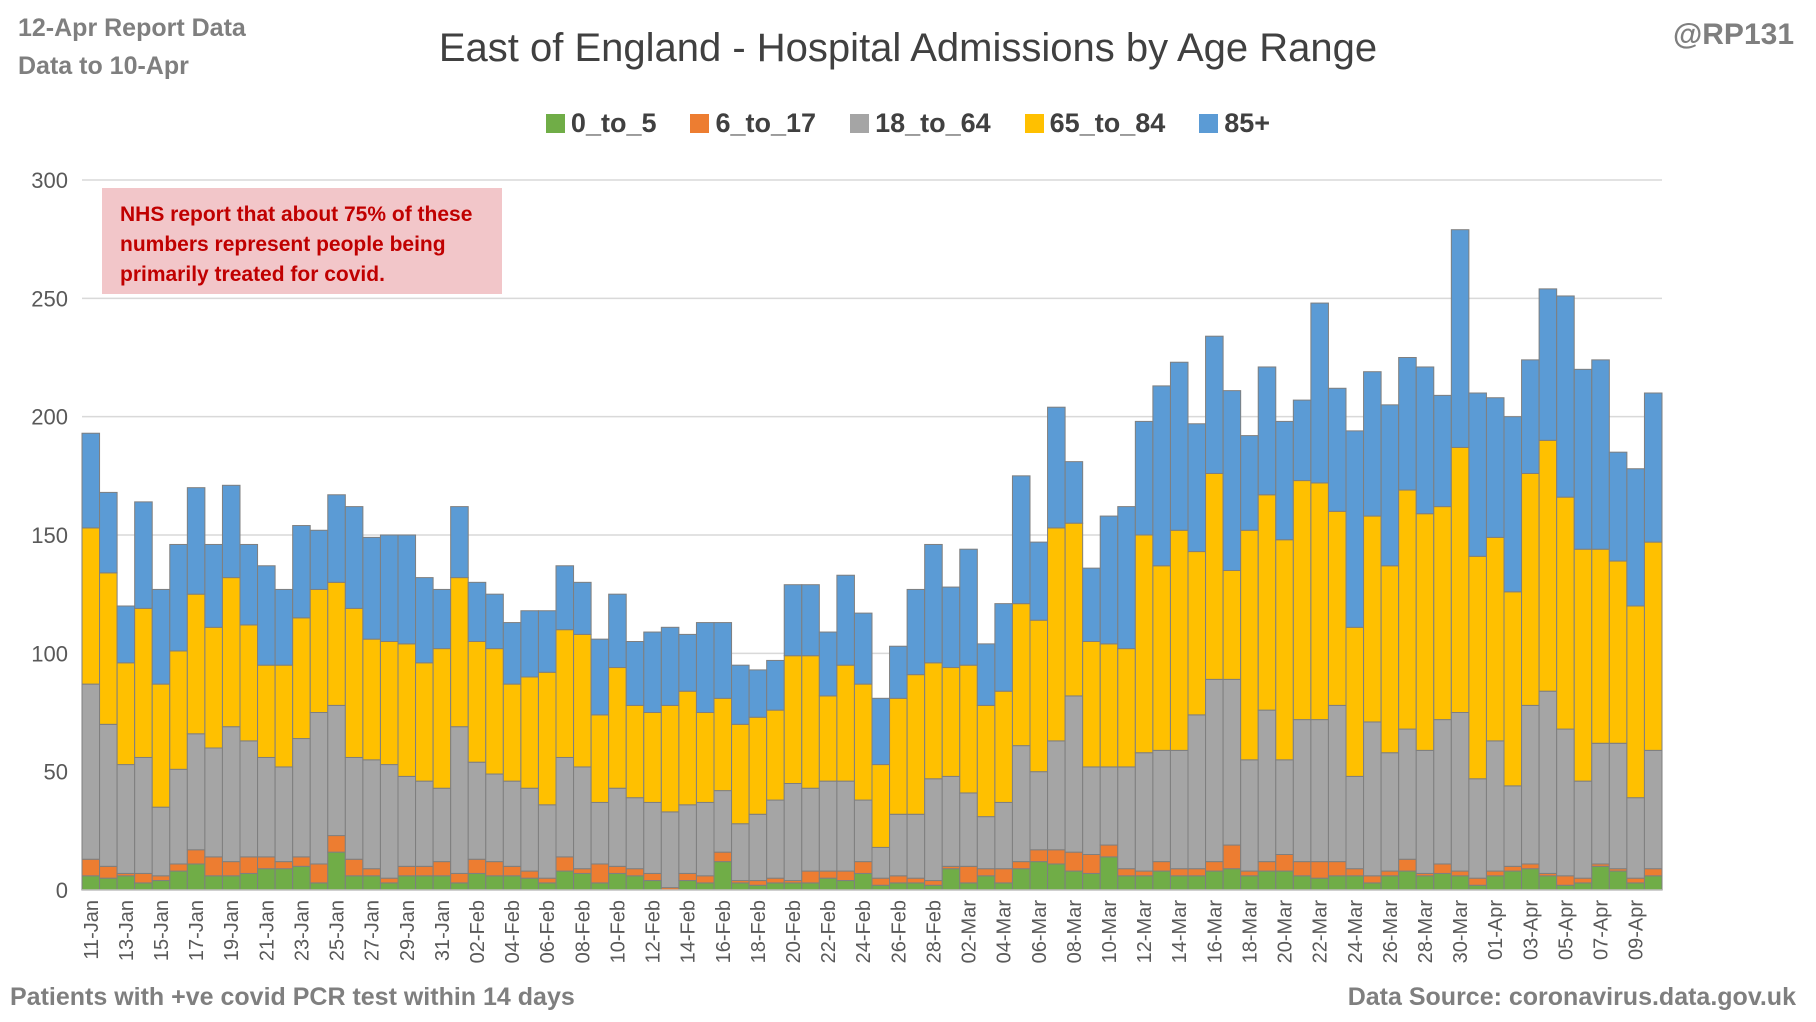 The width and height of the screenshot is (1816, 1022). What do you see at coordinates (689, 931) in the screenshot?
I see `x-tick-label: 14-Feb` at bounding box center [689, 931].